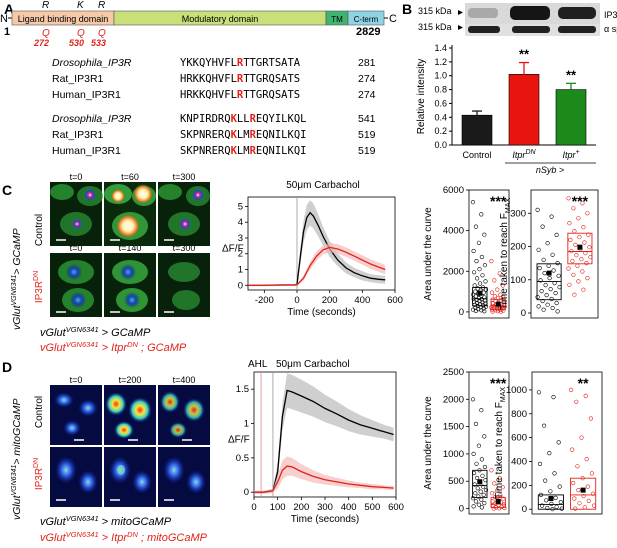 This screenshot has height=548, width=617. What do you see at coordinates (39, 230) in the screenshot?
I see `panel-c-control-label: Control` at bounding box center [39, 230].